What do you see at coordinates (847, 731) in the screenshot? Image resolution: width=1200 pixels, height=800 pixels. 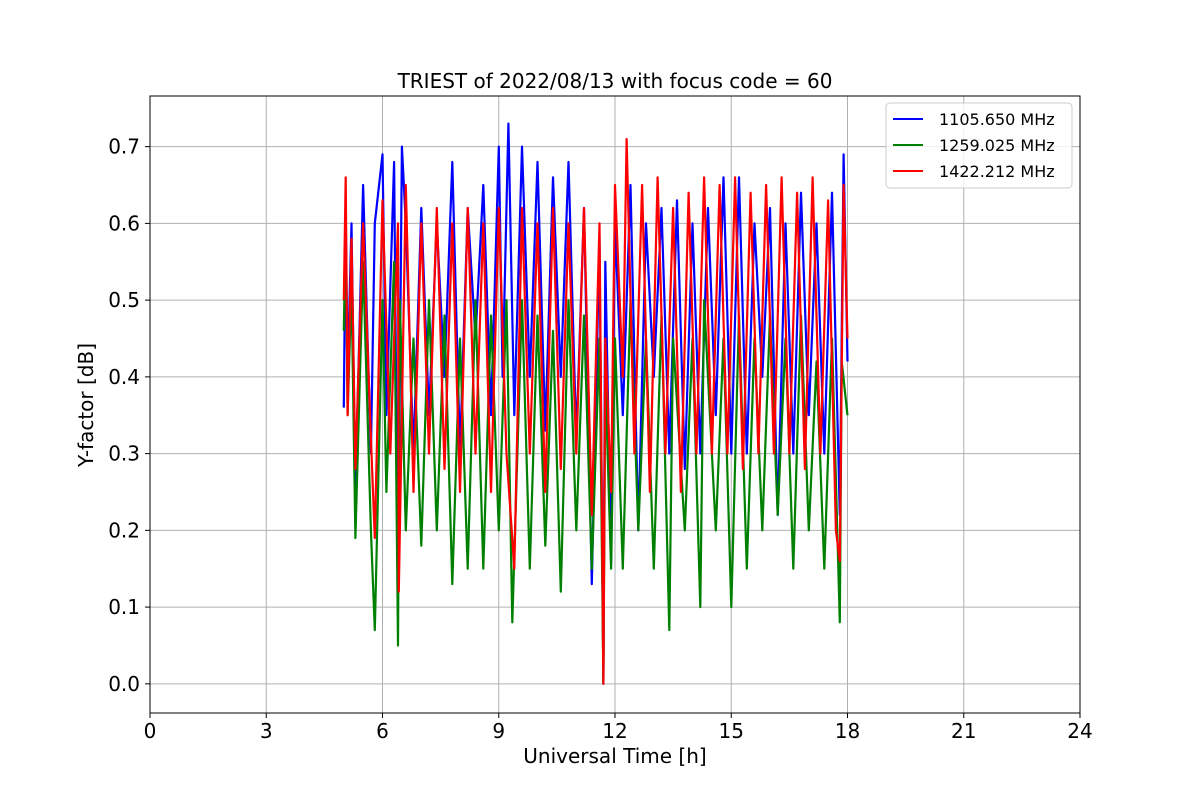 I see `x-tick-label: 18` at bounding box center [847, 731].